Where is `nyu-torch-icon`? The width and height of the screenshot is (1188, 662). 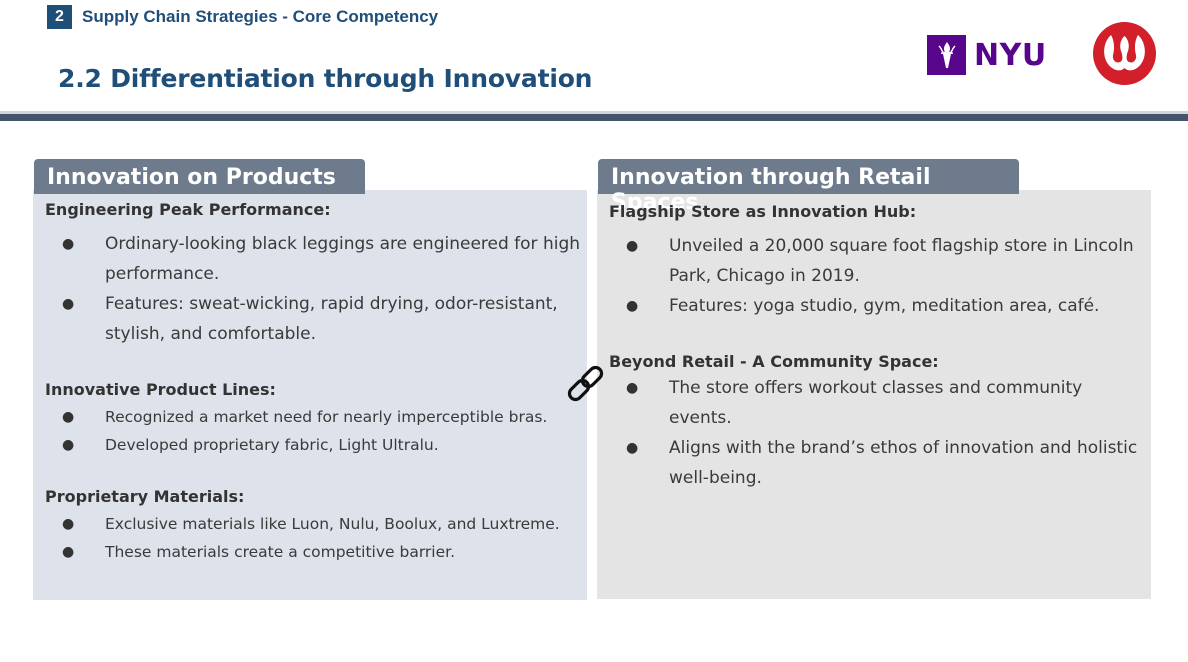 nyu-torch-icon is located at coordinates (946, 55).